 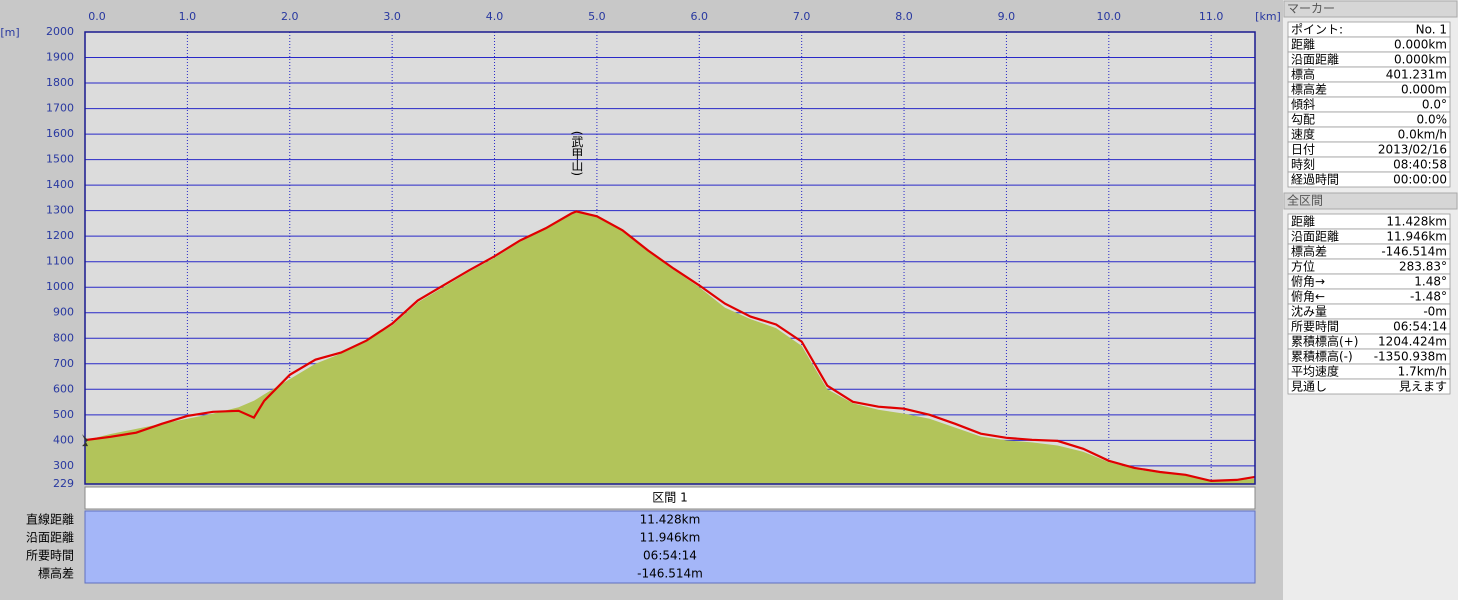 What do you see at coordinates (1305, 200) in the screenshot?
I see `panel-title: 全区間` at bounding box center [1305, 200].